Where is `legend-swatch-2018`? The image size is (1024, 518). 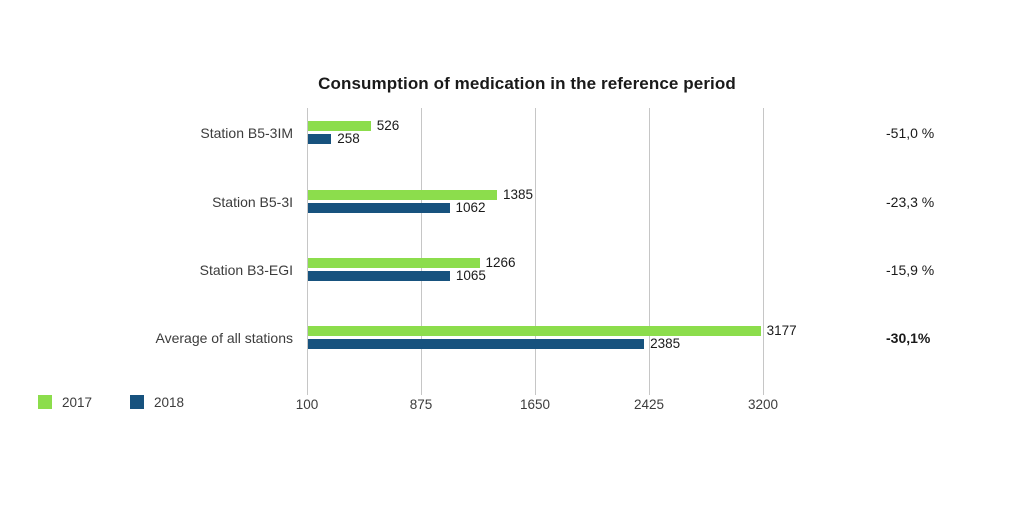 legend-swatch-2018 is located at coordinates (137, 402).